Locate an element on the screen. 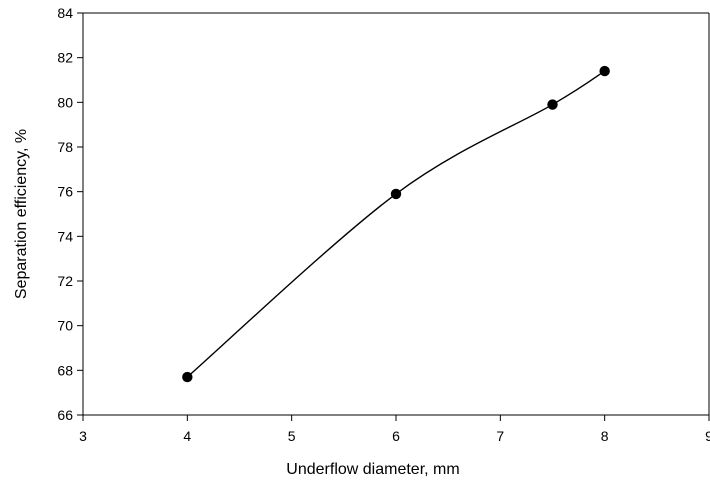 This screenshot has height=484, width=710. y-tick-label: 72 is located at coordinates (65, 281).